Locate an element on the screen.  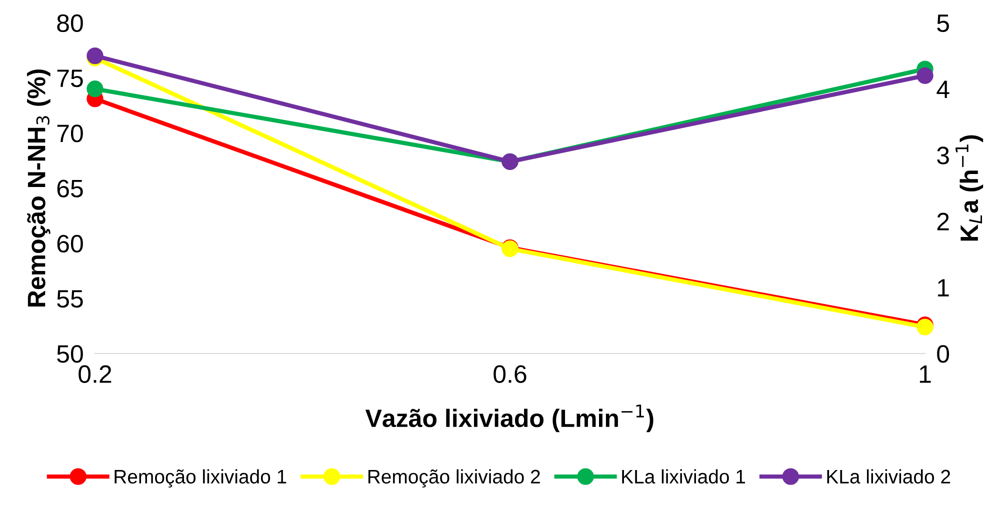
x-axis-title: Vazão lixiviado (Lmin$^{−1}$) is located at coordinates (509, 418).